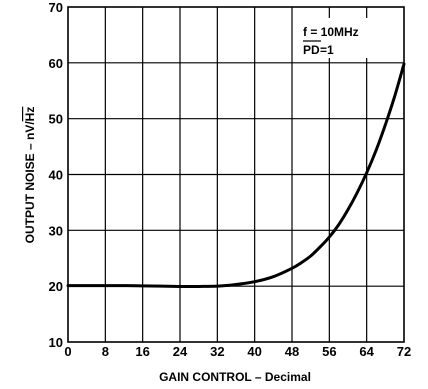 This screenshot has height=389, width=428. What do you see at coordinates (56, 230) in the screenshot?
I see `y-tick-label: 30` at bounding box center [56, 230].